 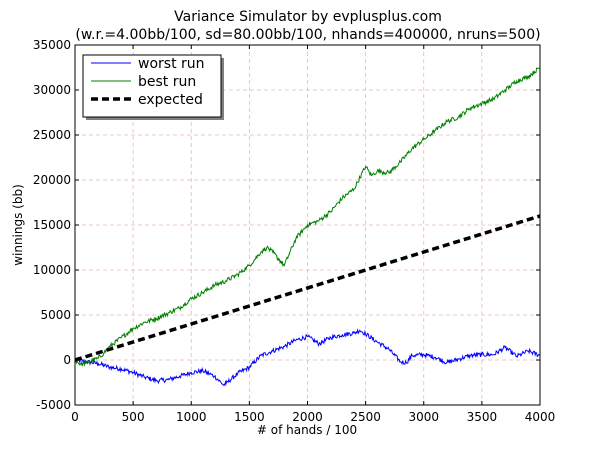 I want to click on legend-label-worst-run: worst run, so click(x=171, y=64).